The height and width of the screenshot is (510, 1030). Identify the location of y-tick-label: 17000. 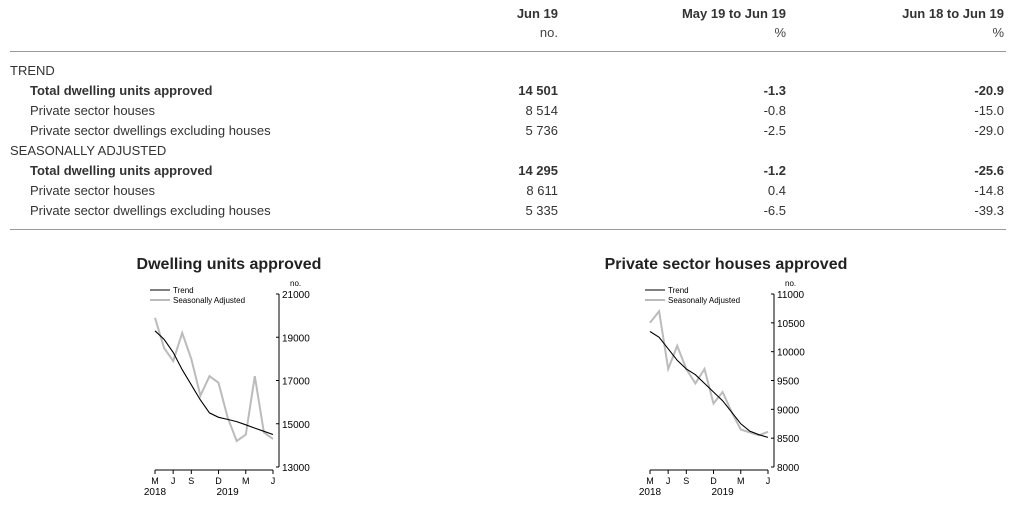
(296, 382).